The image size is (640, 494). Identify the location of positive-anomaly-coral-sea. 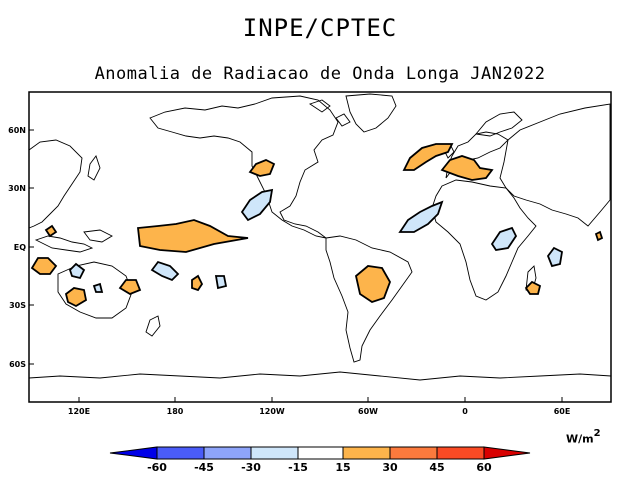
(130, 287).